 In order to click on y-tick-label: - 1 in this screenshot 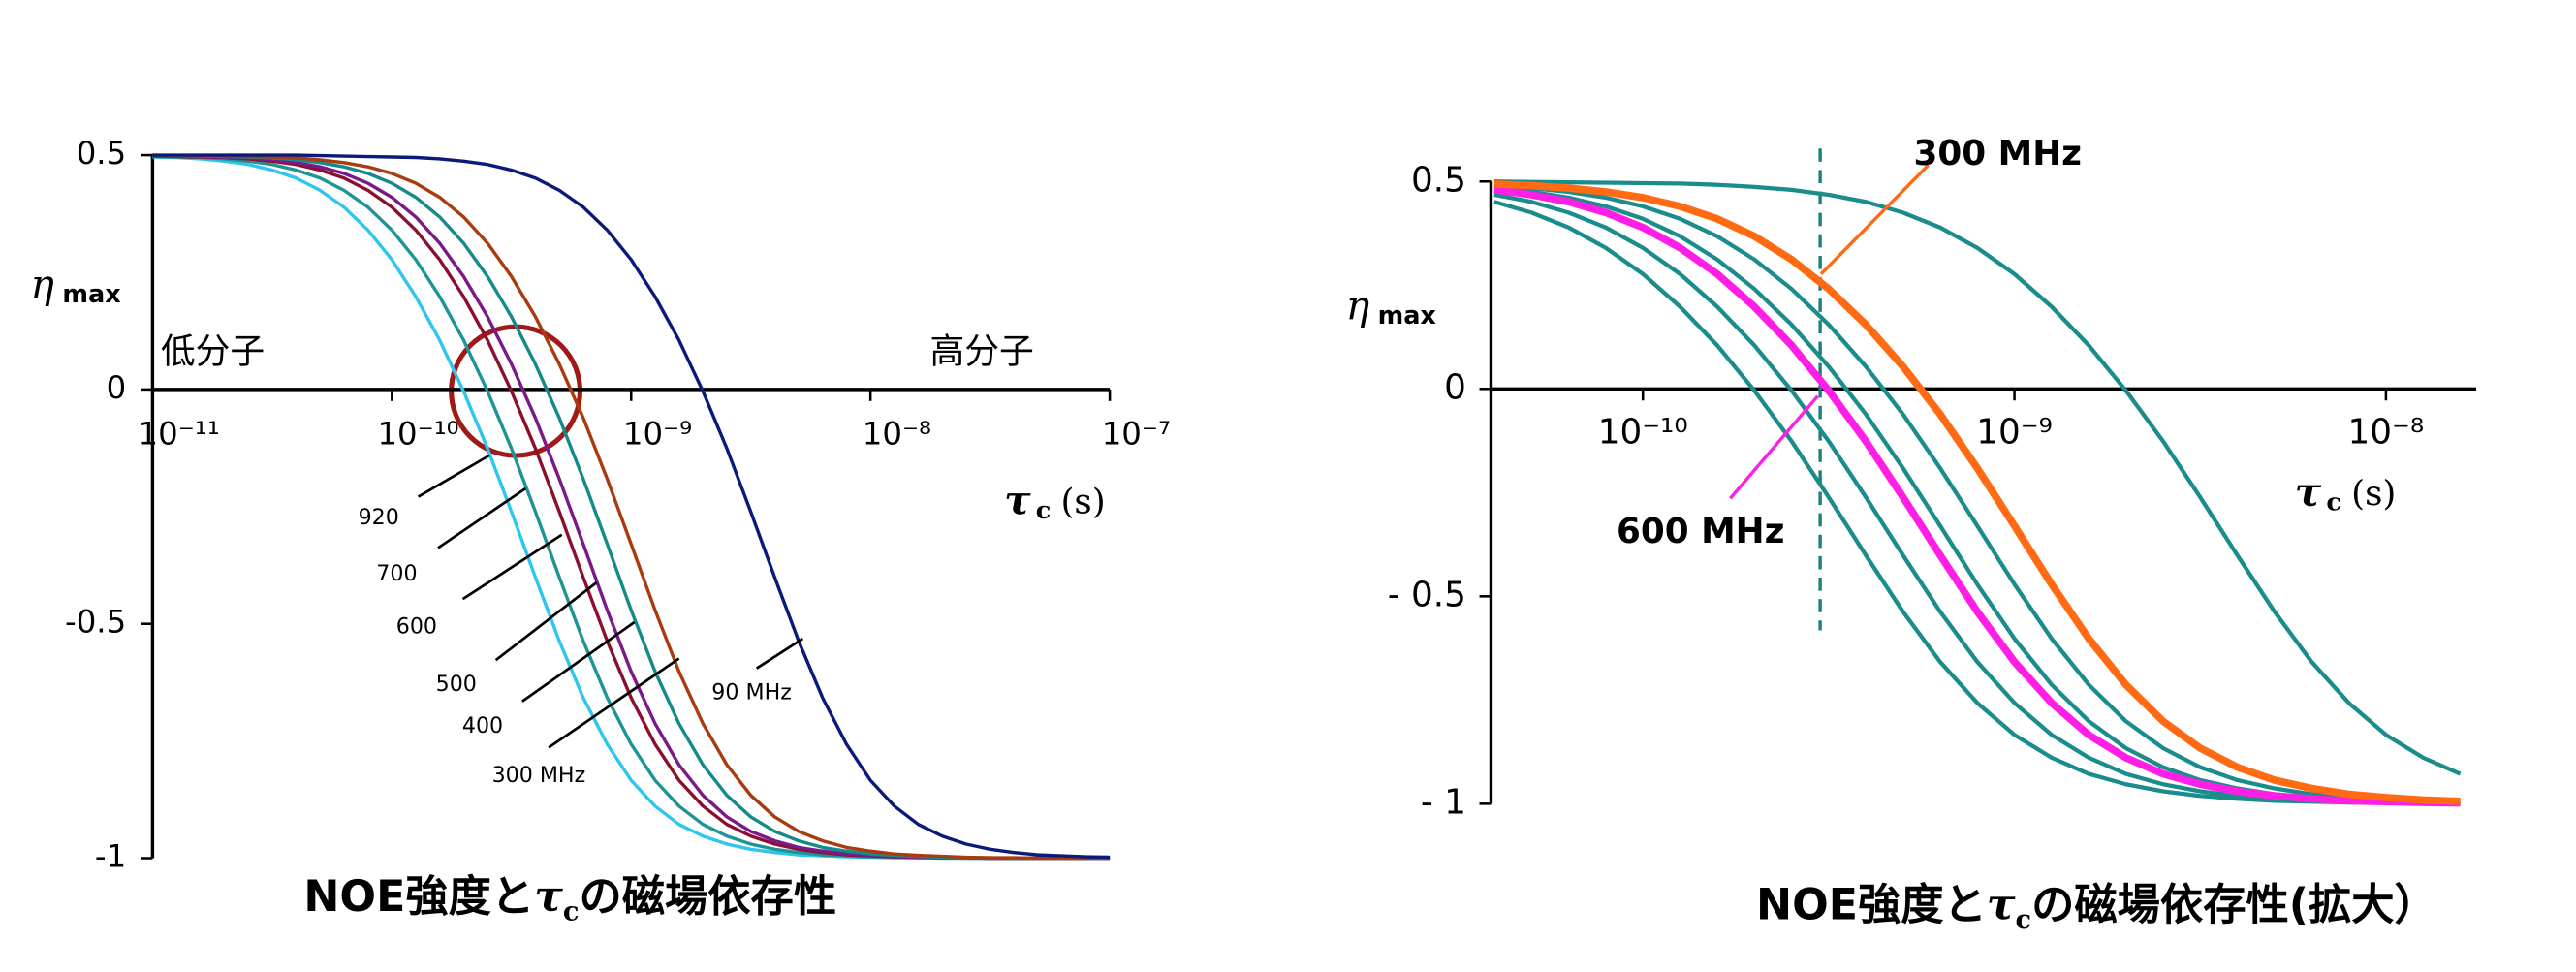, I will do `click(1443, 802)`.